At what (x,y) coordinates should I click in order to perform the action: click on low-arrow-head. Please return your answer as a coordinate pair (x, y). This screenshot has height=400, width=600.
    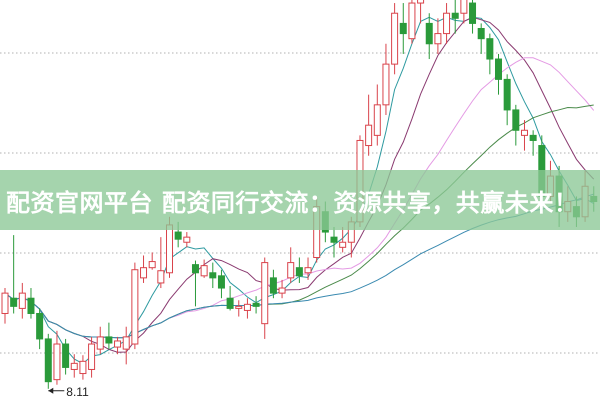
    Looking at the image, I should click on (51, 390).